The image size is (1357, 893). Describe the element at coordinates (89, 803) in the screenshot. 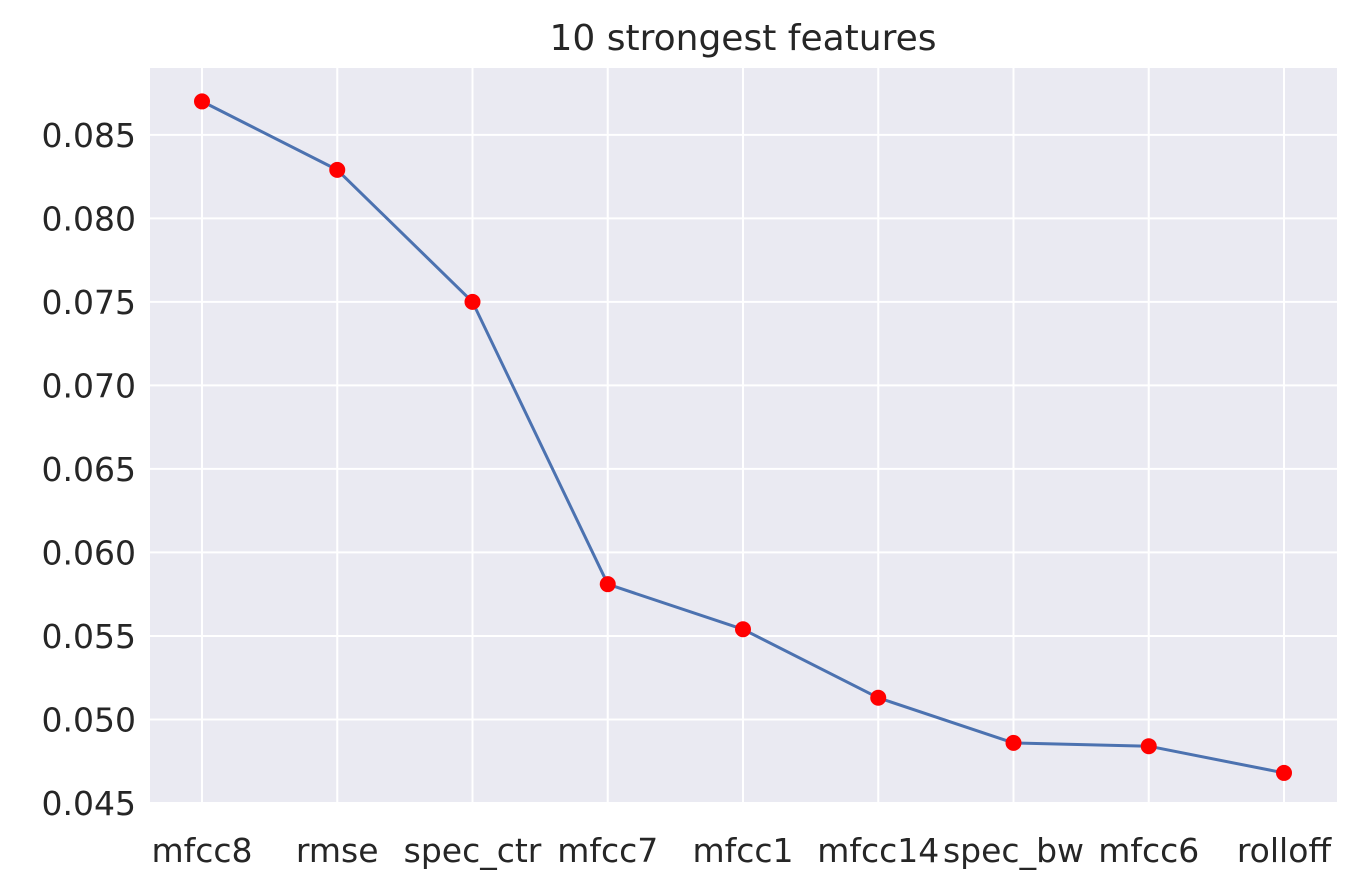

I see `y-tick-label: 0.045` at that location.